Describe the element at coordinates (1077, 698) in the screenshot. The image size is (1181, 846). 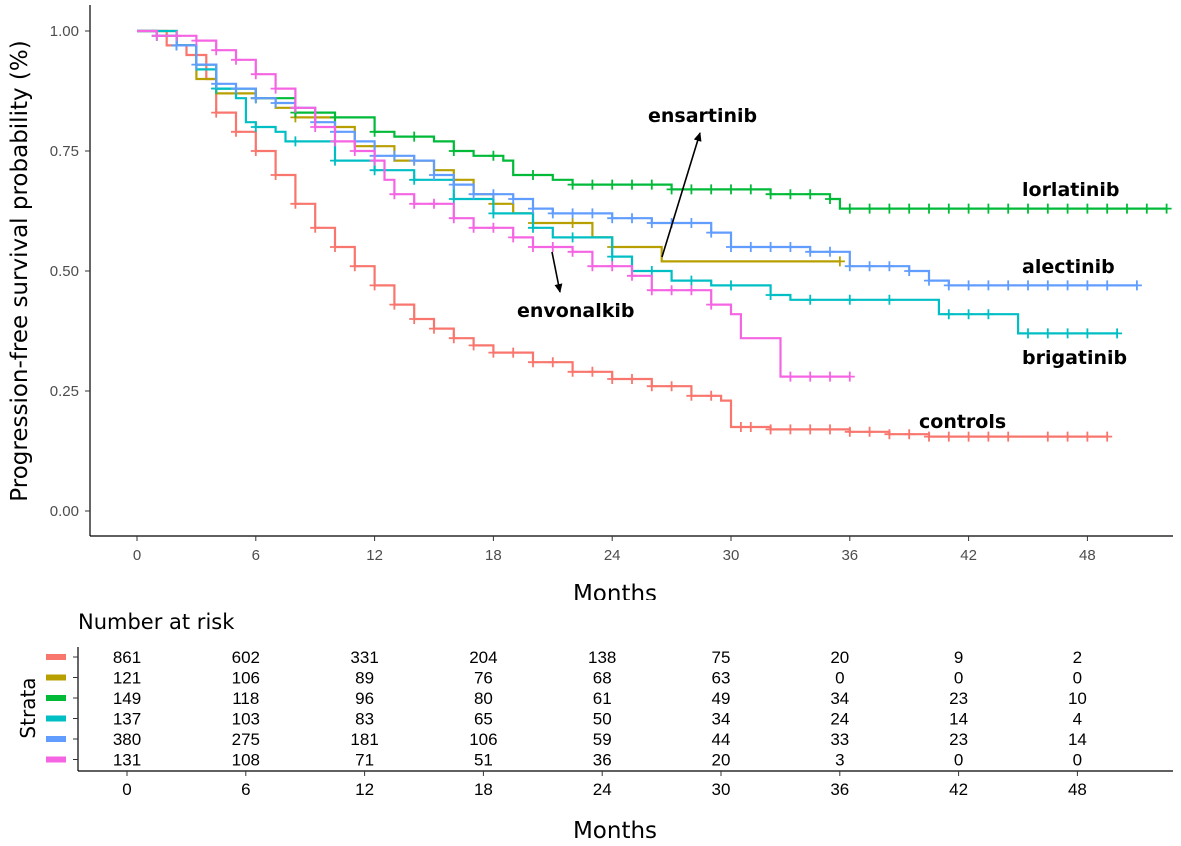
I see `risk-cell: 10` at that location.